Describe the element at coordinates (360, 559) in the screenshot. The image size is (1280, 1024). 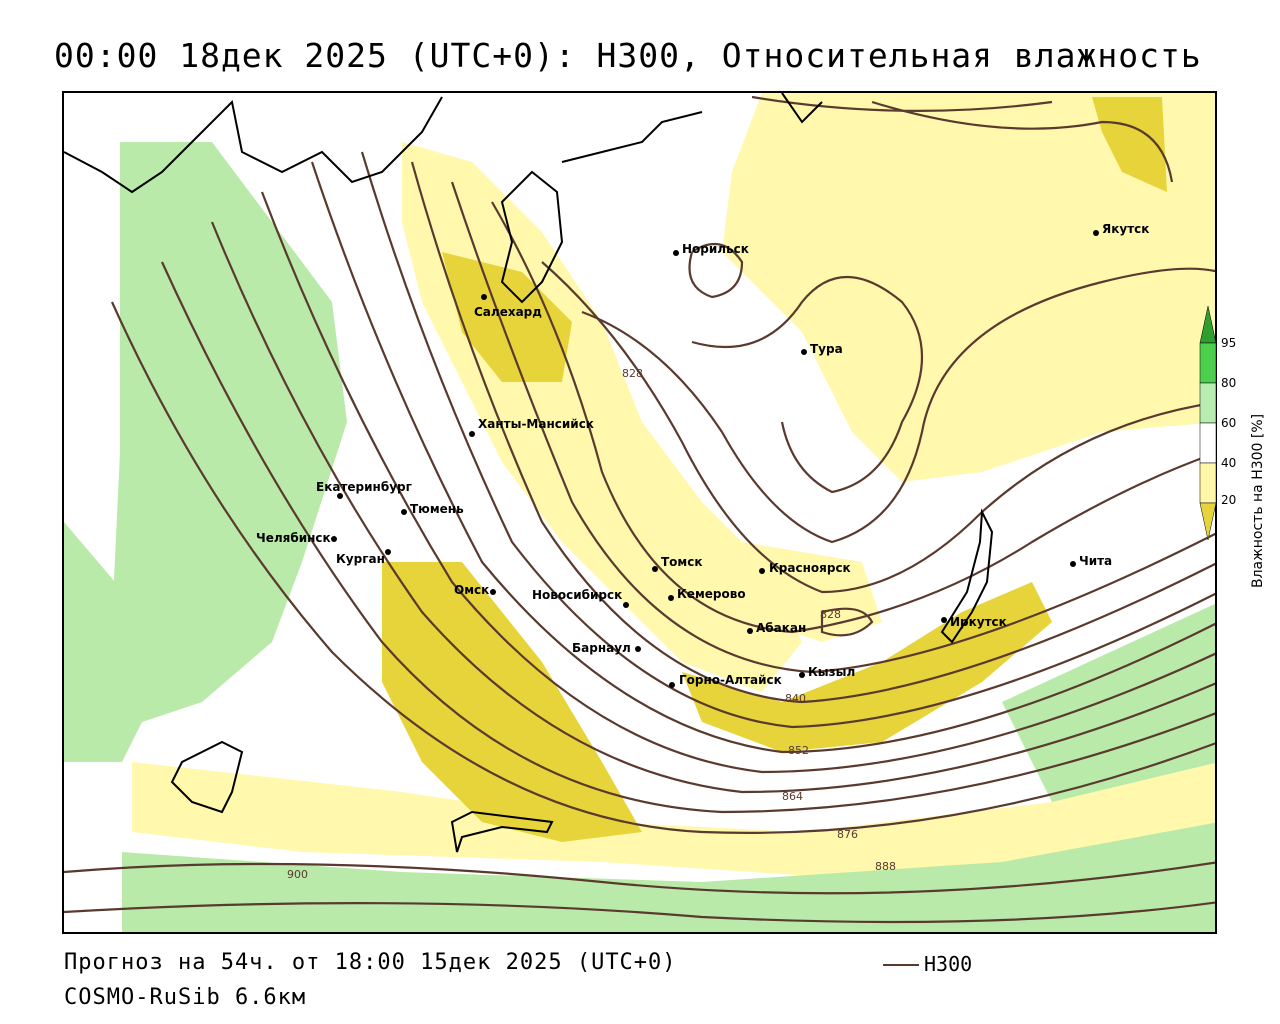
I see `city-label-kurgan: Курган` at that location.